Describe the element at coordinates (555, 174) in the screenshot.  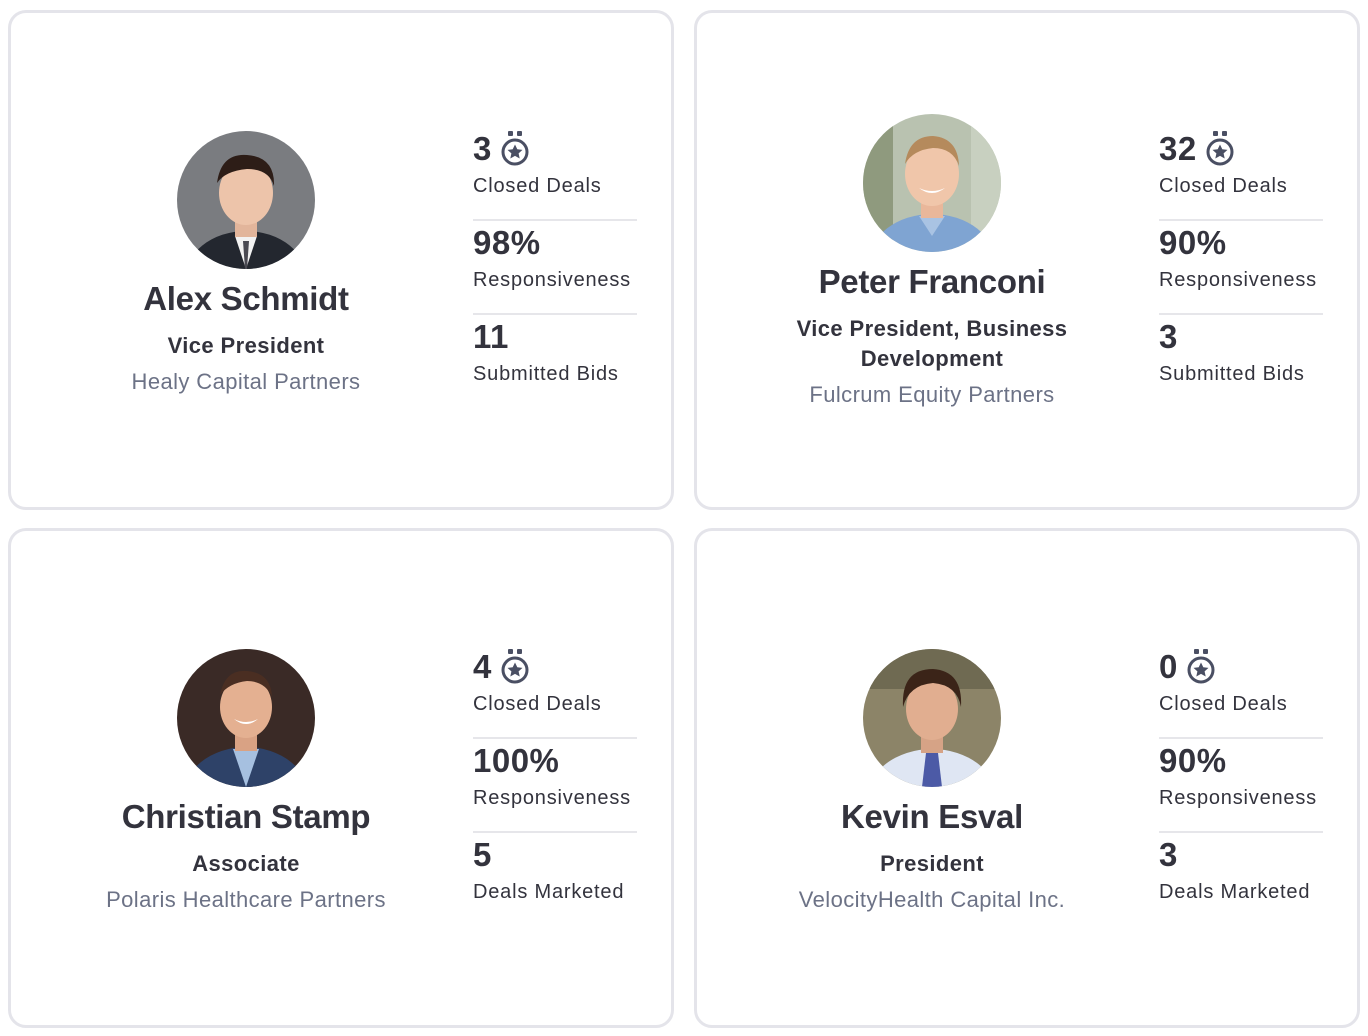
I see `stat-closed-deals: 3 Closed Deals` at that location.